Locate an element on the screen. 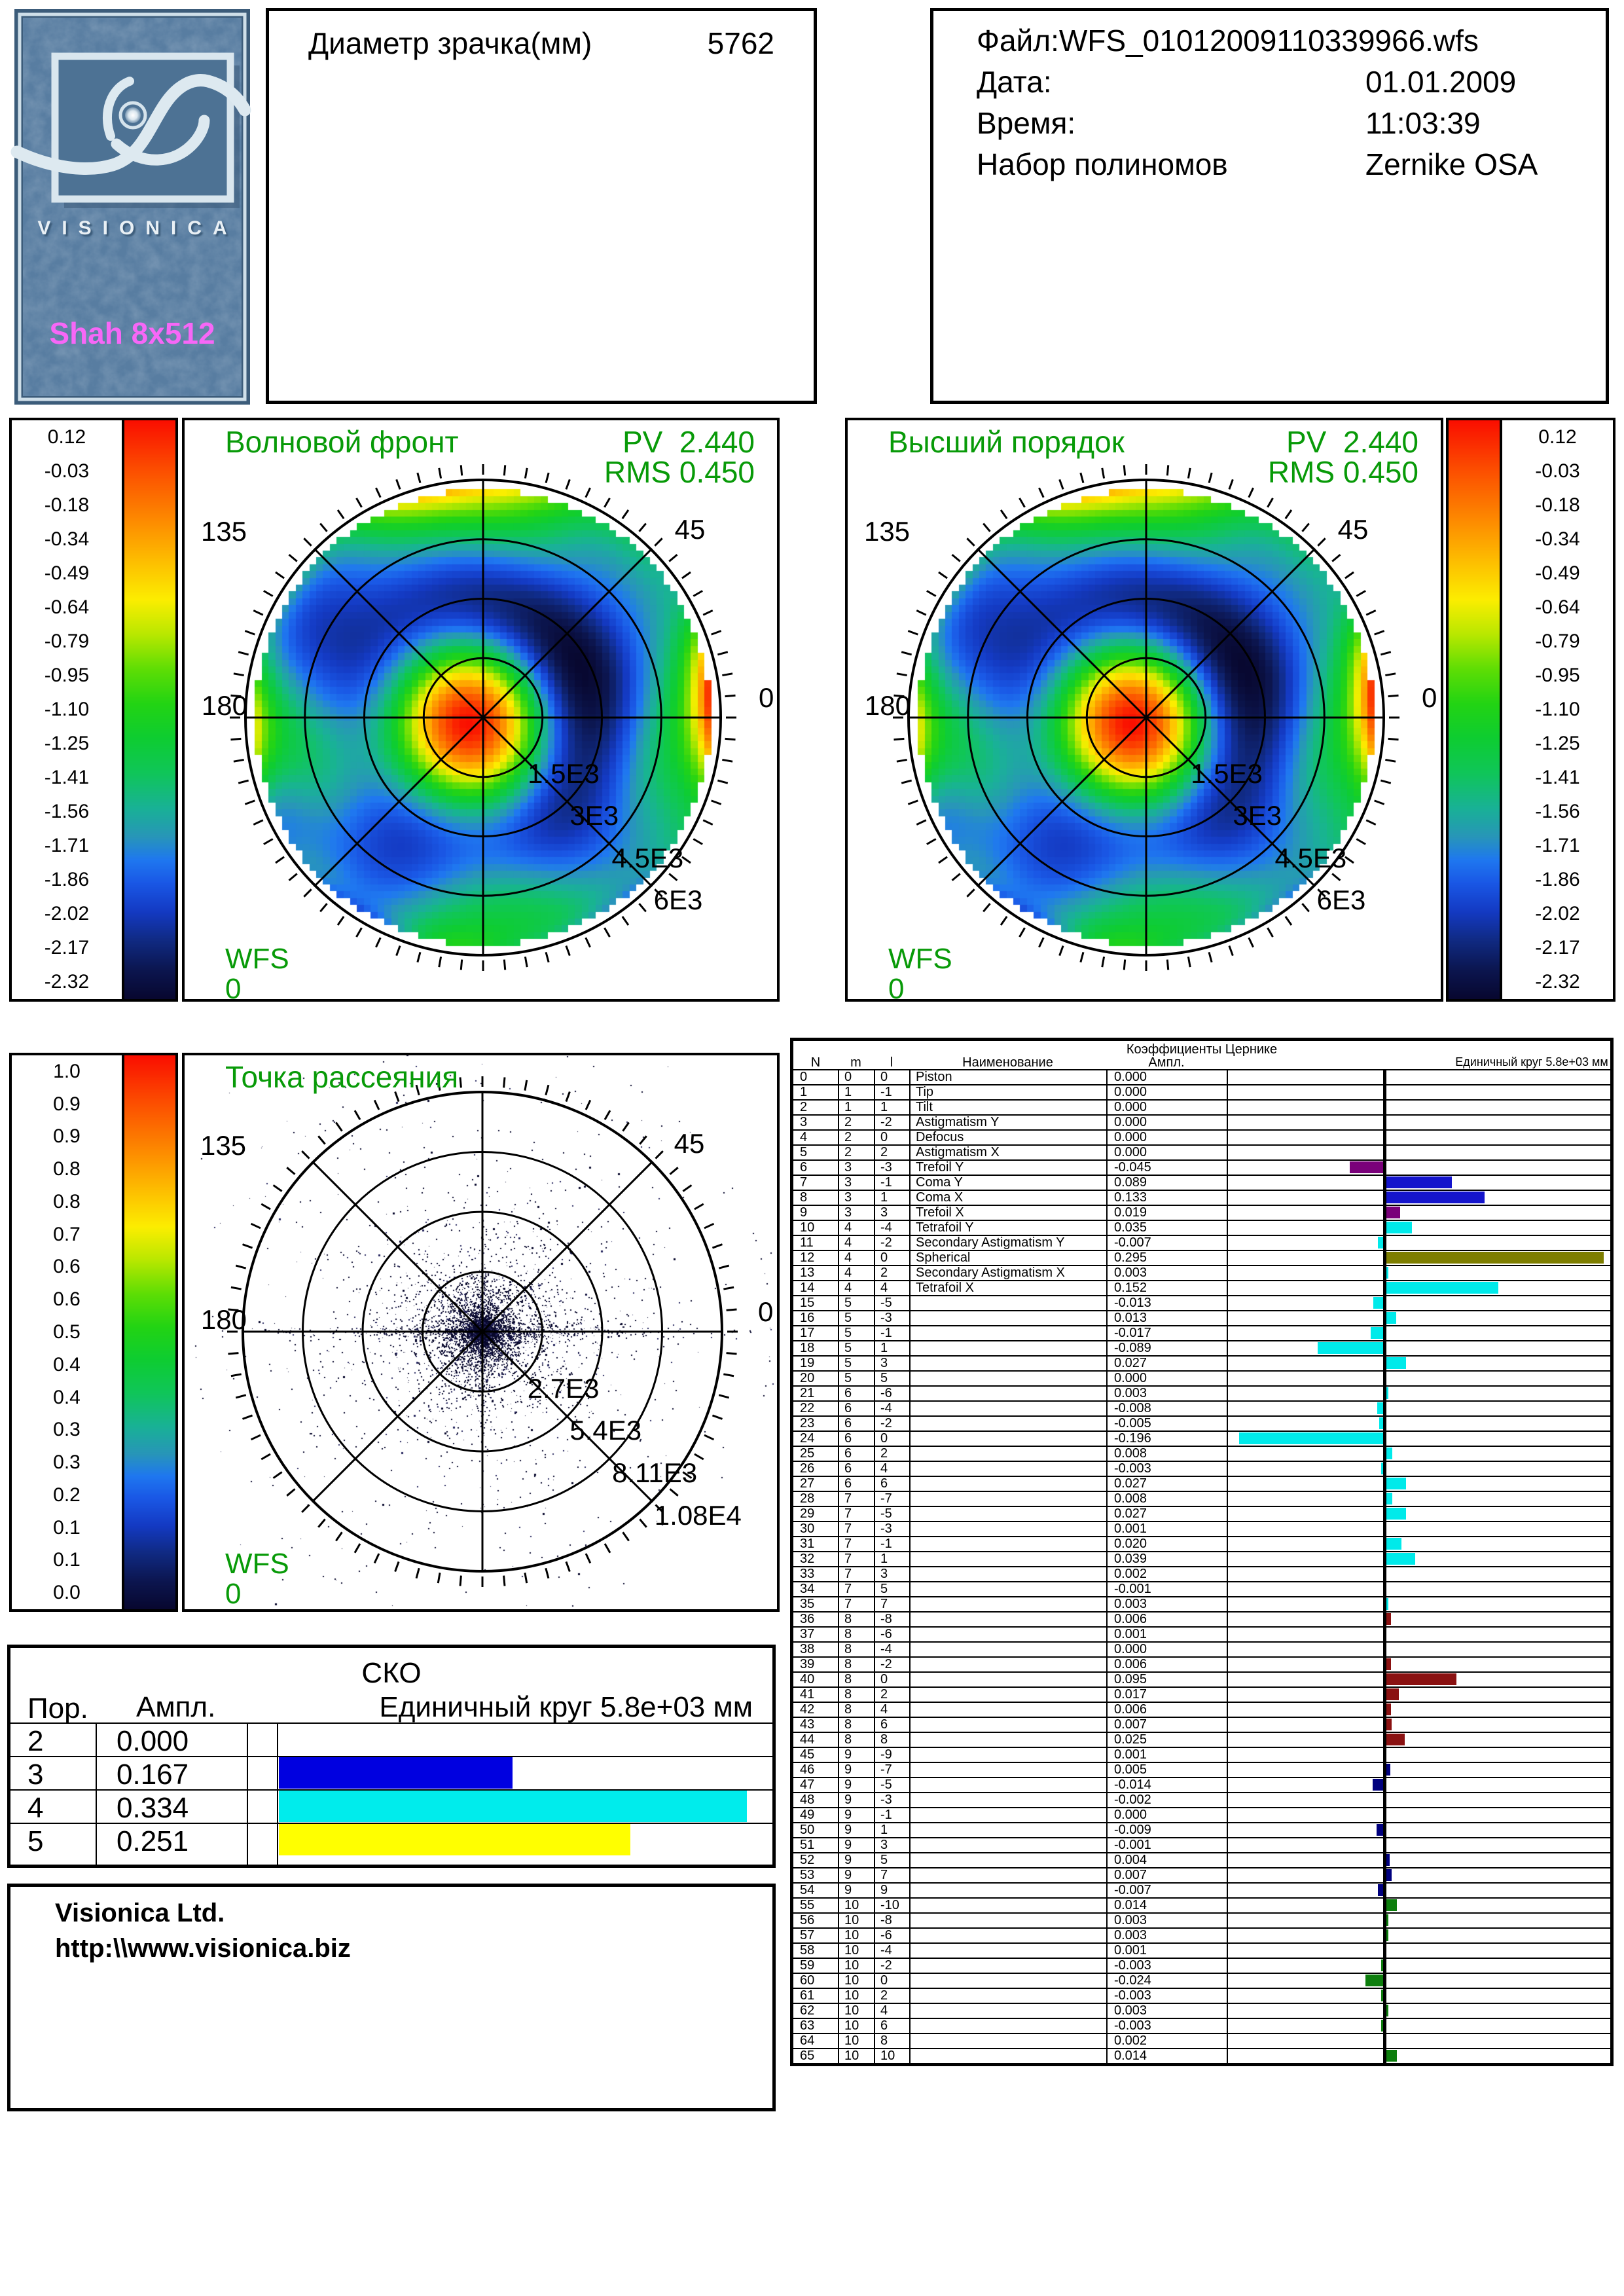  zernike-cell-n: 39 is located at coordinates (807, 1664).